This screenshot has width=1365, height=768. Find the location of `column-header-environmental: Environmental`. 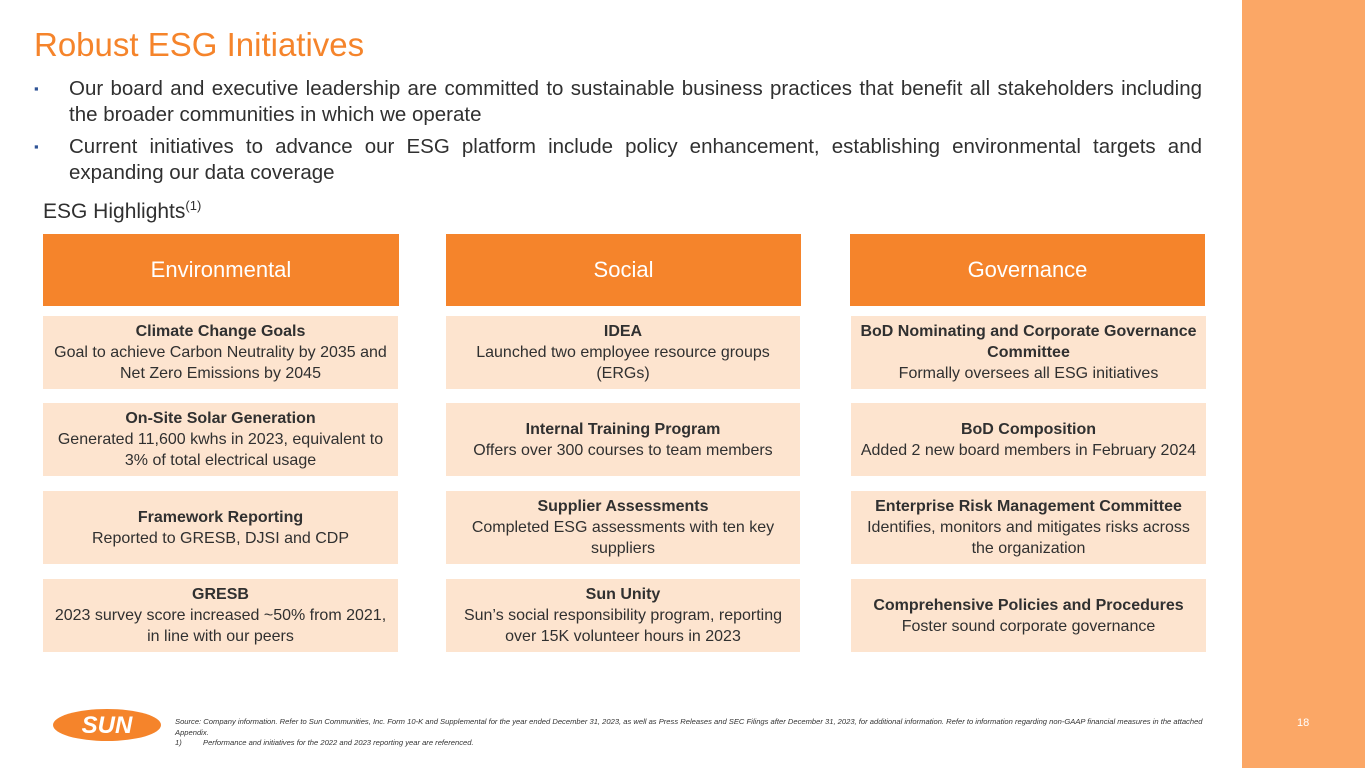

column-header-environmental: Environmental is located at coordinates (221, 270).